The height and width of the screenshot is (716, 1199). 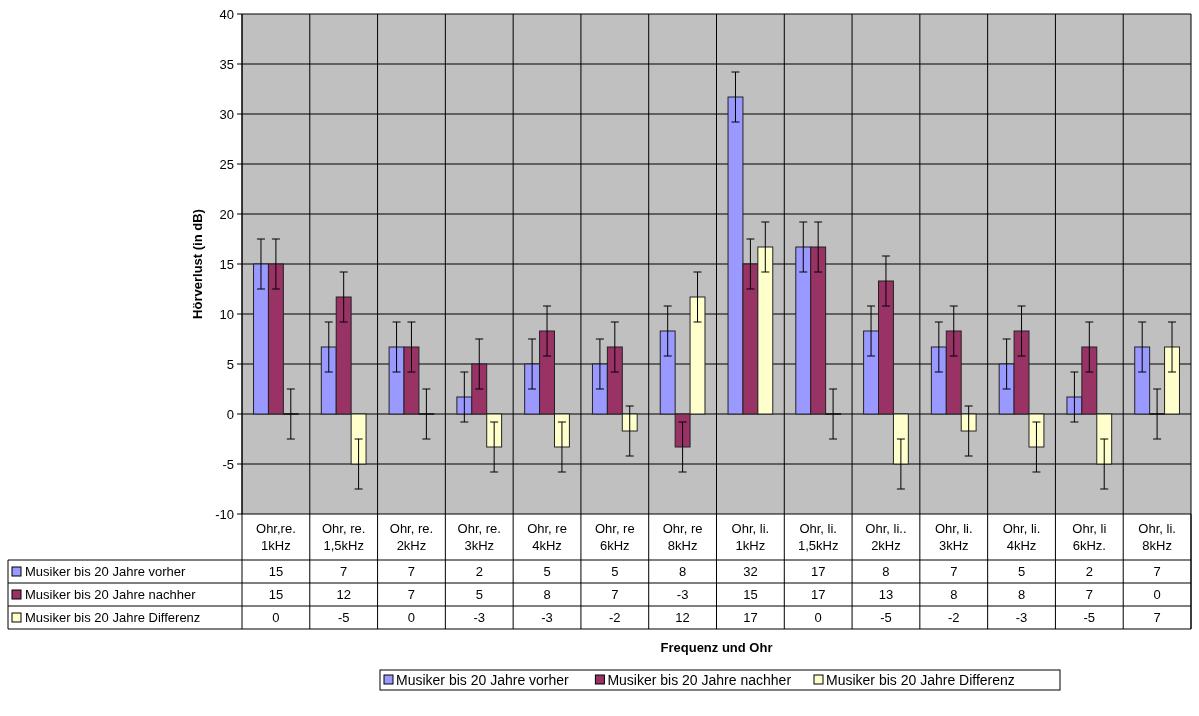 What do you see at coordinates (224, 514) in the screenshot?
I see `y-tick-label: -10` at bounding box center [224, 514].